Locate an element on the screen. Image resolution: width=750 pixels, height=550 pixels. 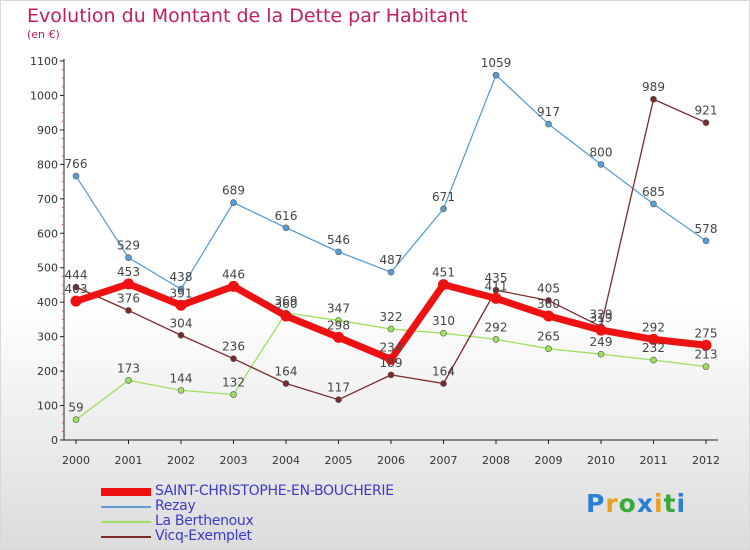
data-label: 800 is located at coordinates (601, 152).